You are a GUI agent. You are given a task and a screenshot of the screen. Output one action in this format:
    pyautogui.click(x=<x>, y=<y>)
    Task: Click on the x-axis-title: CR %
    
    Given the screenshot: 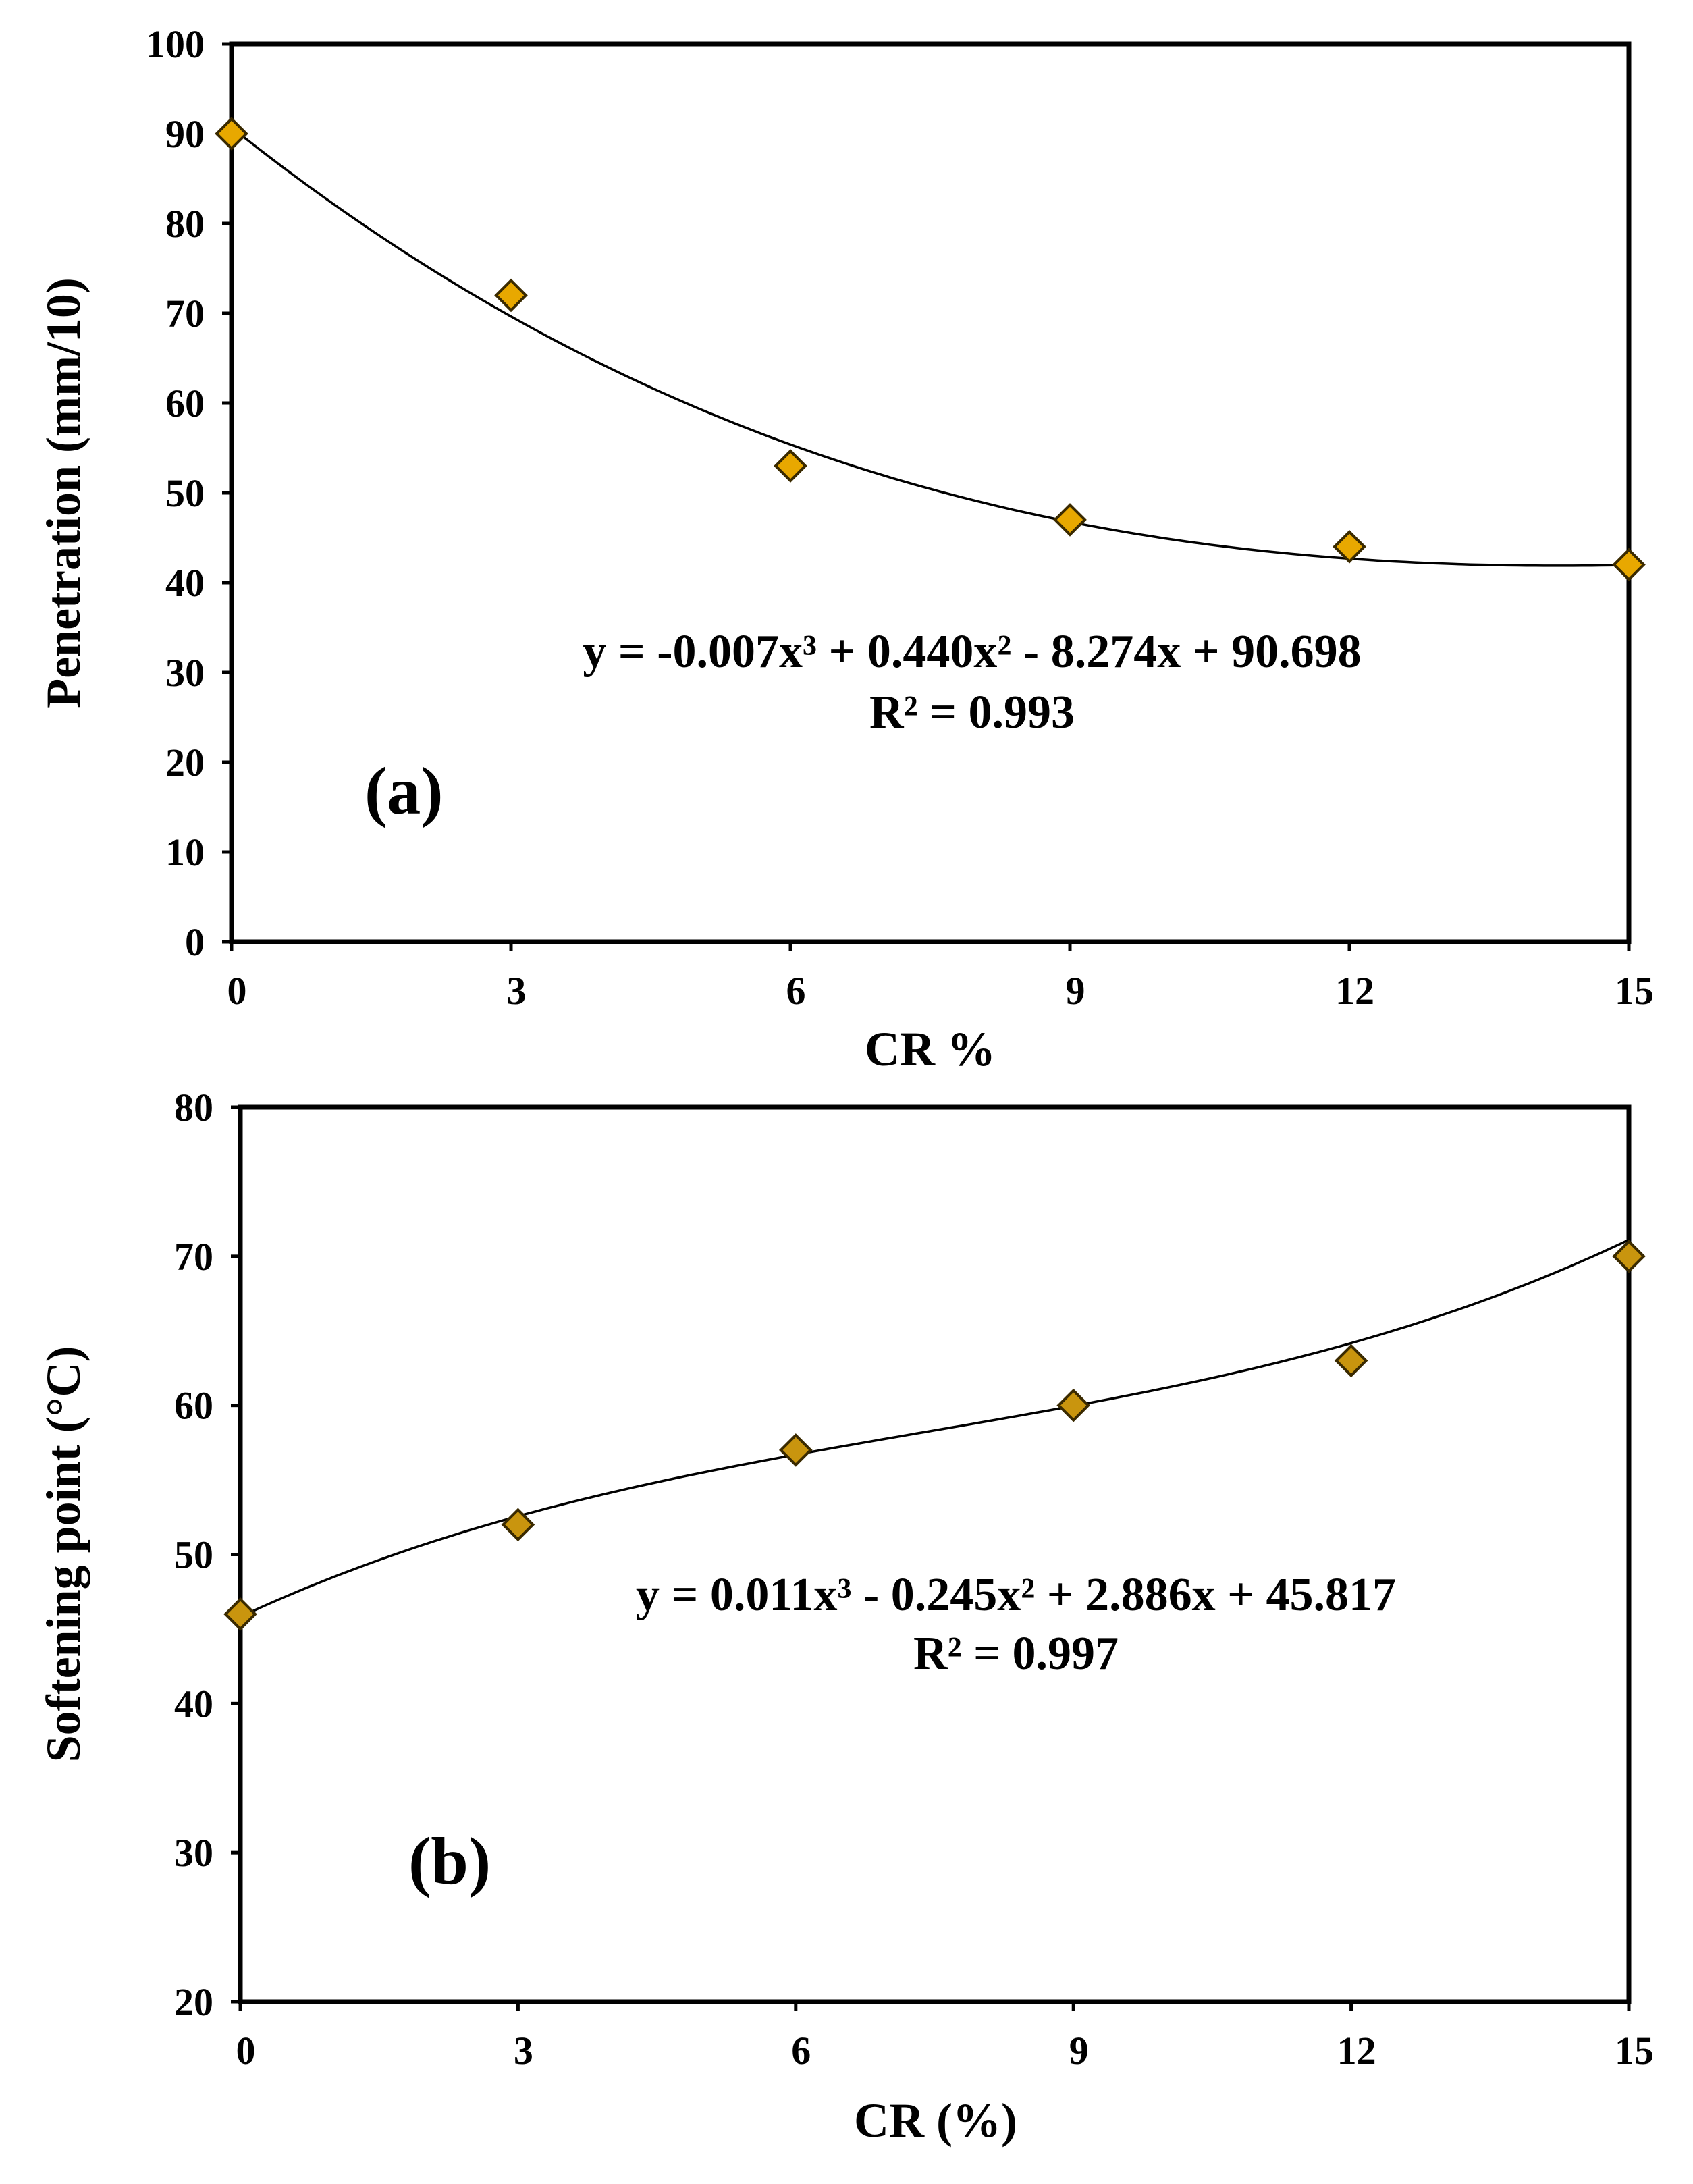 What is the action you would take?
    pyautogui.click(x=930, y=1049)
    